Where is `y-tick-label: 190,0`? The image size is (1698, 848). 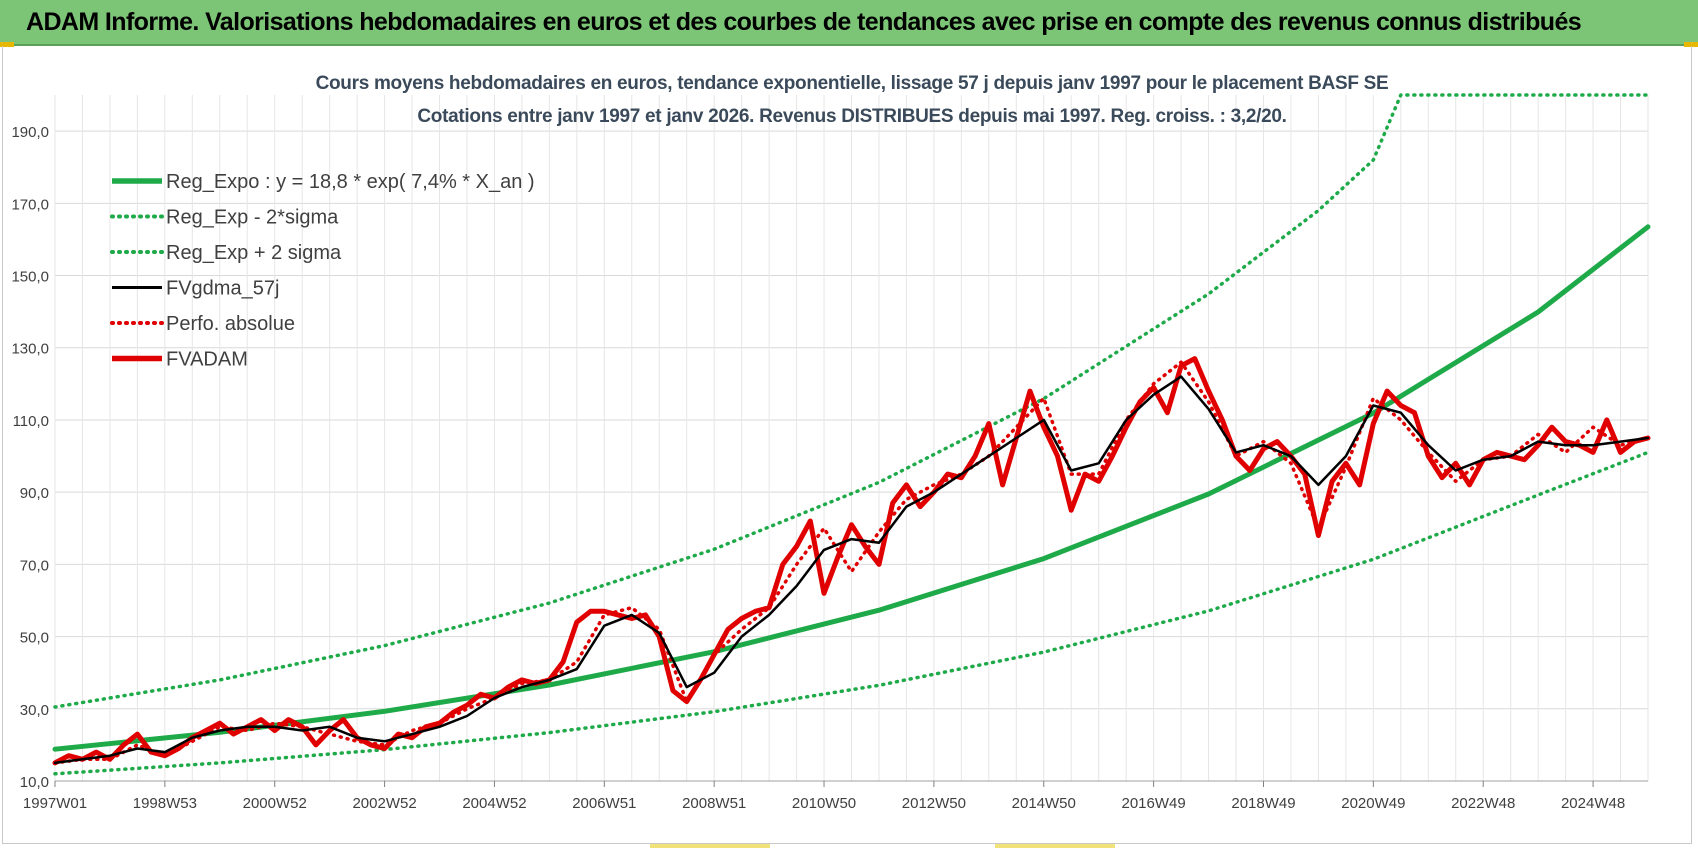
y-tick-label: 190,0 is located at coordinates (30, 132).